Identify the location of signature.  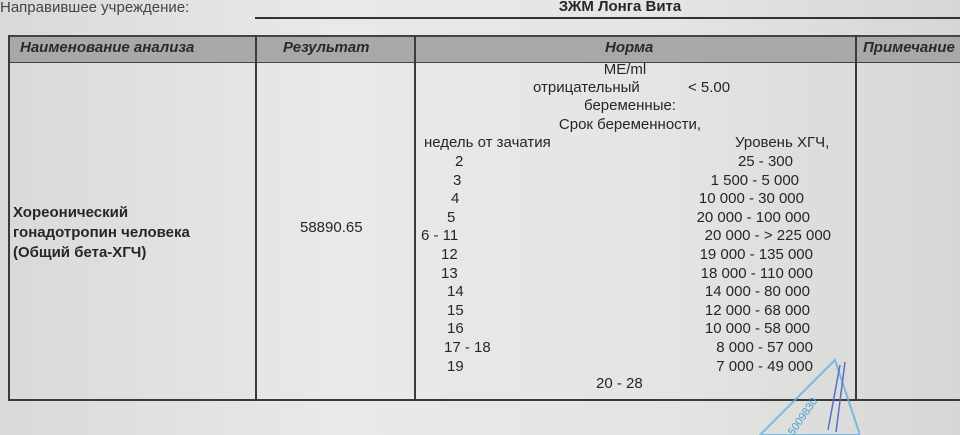
(836, 397).